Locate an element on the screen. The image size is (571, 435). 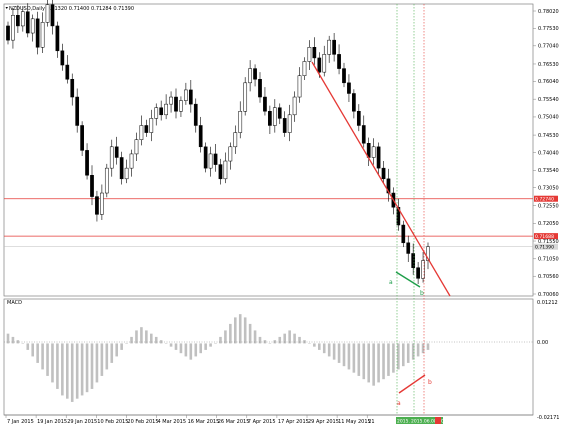
date-badge-2-bg is located at coordinates (426, 420).